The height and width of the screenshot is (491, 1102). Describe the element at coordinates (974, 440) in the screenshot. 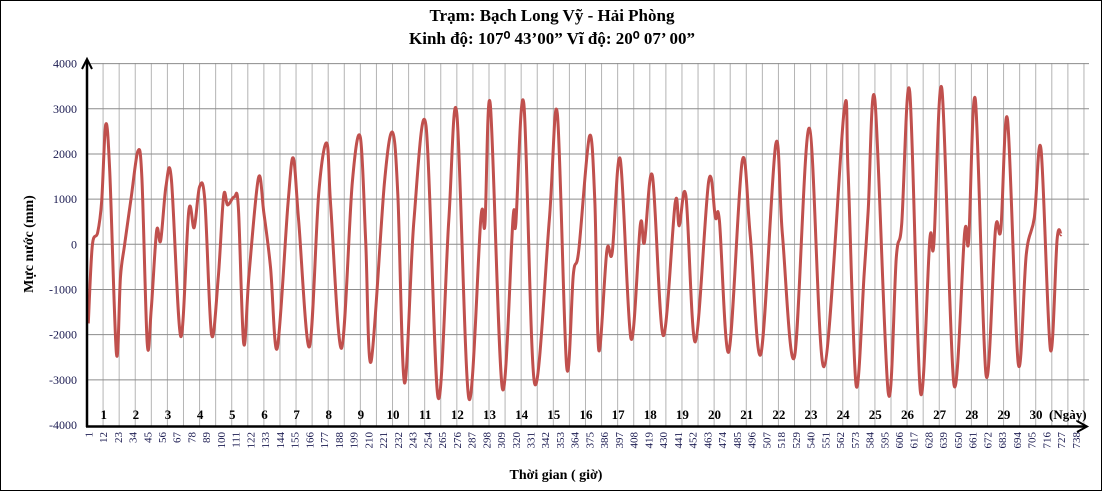

I see `x-tick-label: 661` at that location.